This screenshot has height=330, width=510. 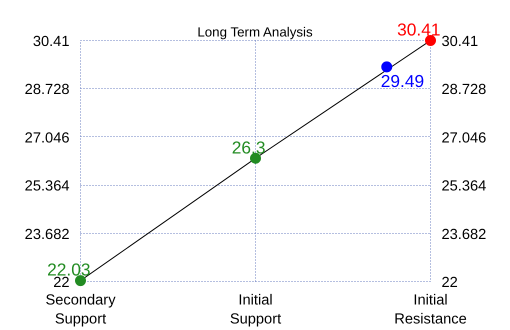 What do you see at coordinates (51, 42) in the screenshot?
I see `y-tick-label: 30.41` at bounding box center [51, 42].